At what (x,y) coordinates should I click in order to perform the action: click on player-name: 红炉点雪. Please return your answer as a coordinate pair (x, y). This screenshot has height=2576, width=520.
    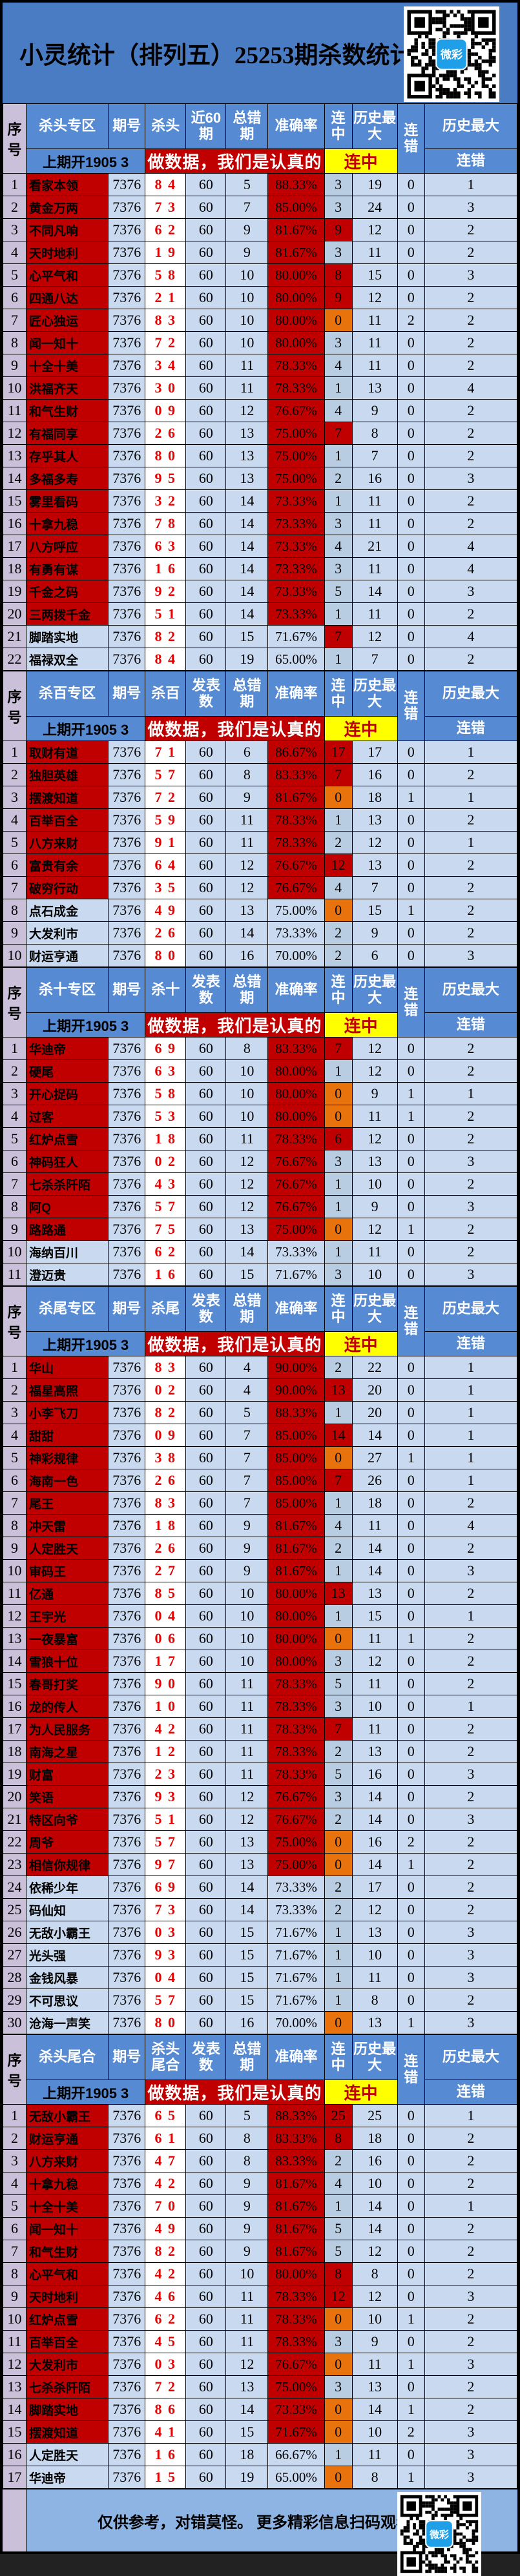
    Looking at the image, I should click on (67, 2319).